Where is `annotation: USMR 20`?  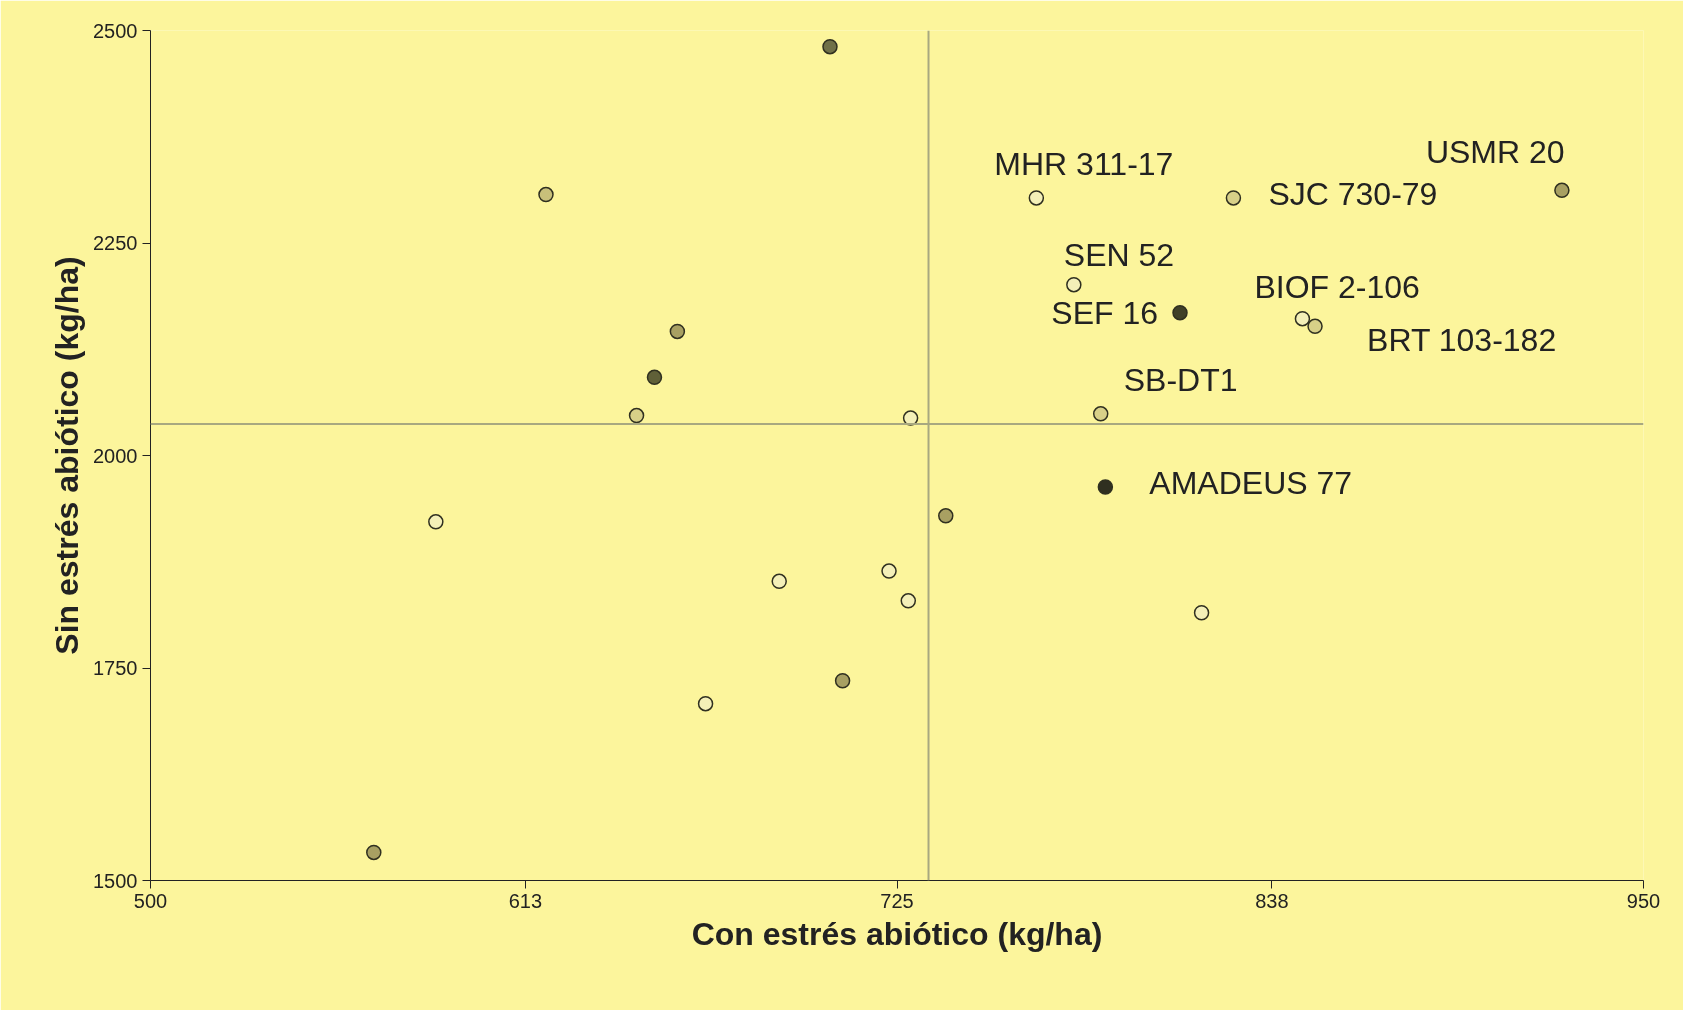
annotation: USMR 20 is located at coordinates (1495, 152).